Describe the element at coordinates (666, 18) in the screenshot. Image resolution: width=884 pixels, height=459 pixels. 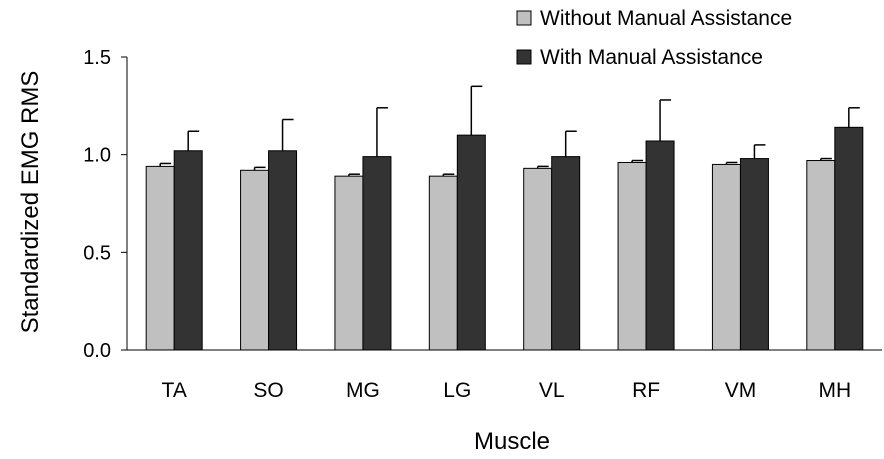
I see `legend-label-without: Without Manual Assistance` at that location.